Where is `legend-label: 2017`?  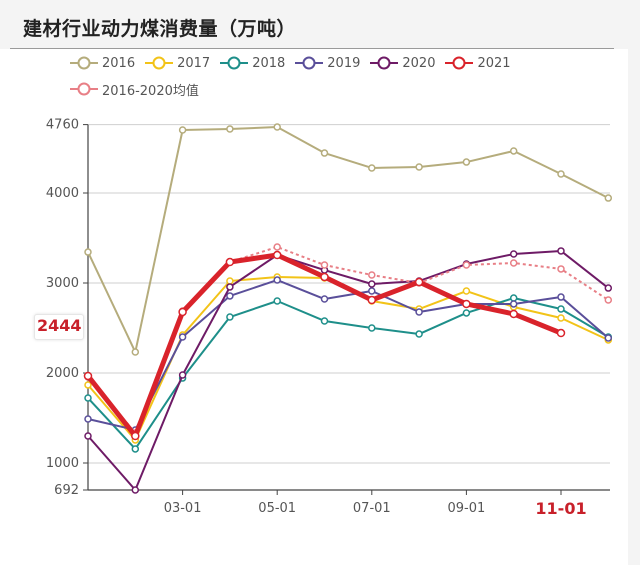 legend-label: 2017 is located at coordinates (194, 63).